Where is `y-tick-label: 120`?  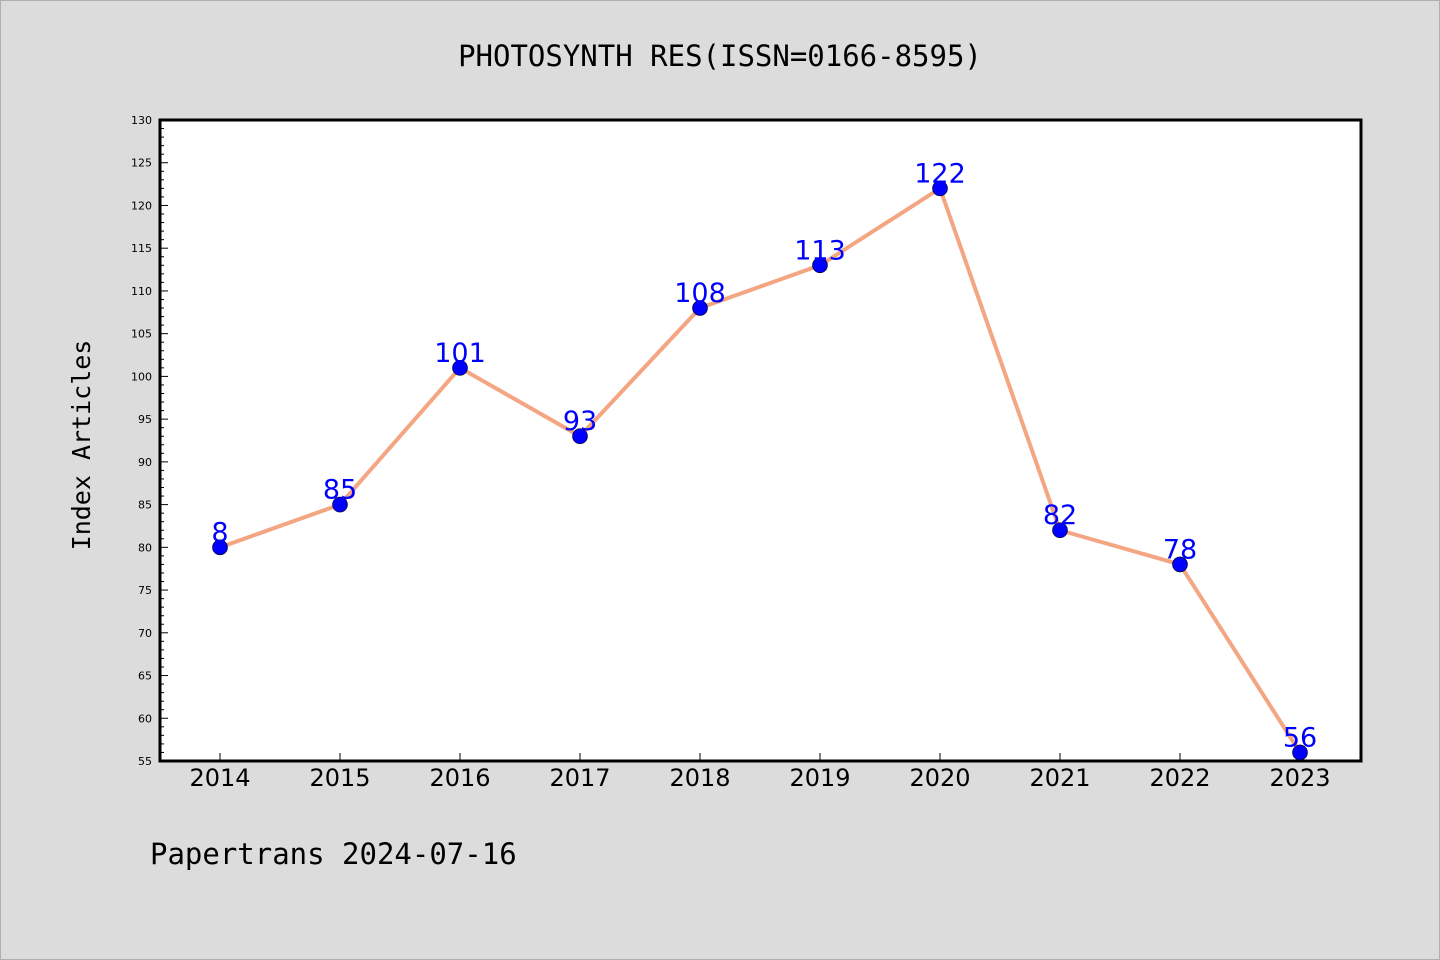 y-tick-label: 120 is located at coordinates (141, 205).